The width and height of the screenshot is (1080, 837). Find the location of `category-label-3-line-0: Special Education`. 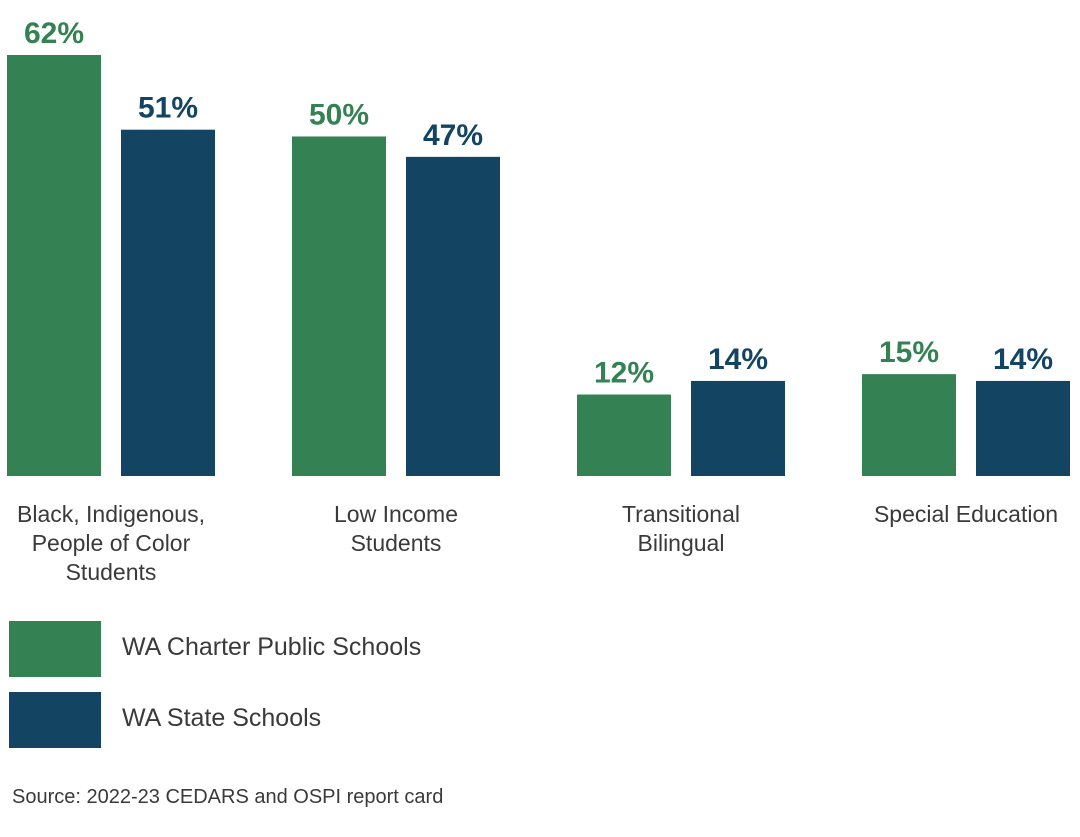

category-label-3-line-0: Special Education is located at coordinates (966, 514).